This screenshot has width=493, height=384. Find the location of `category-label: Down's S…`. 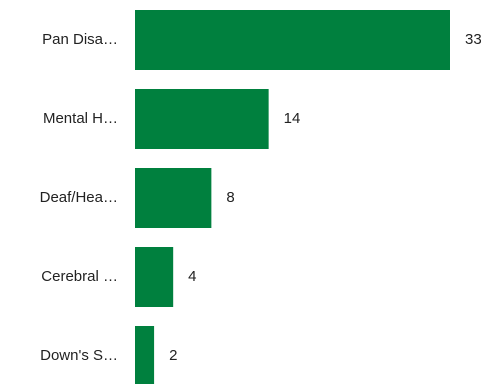

category-label: Down's S… is located at coordinates (79, 355).